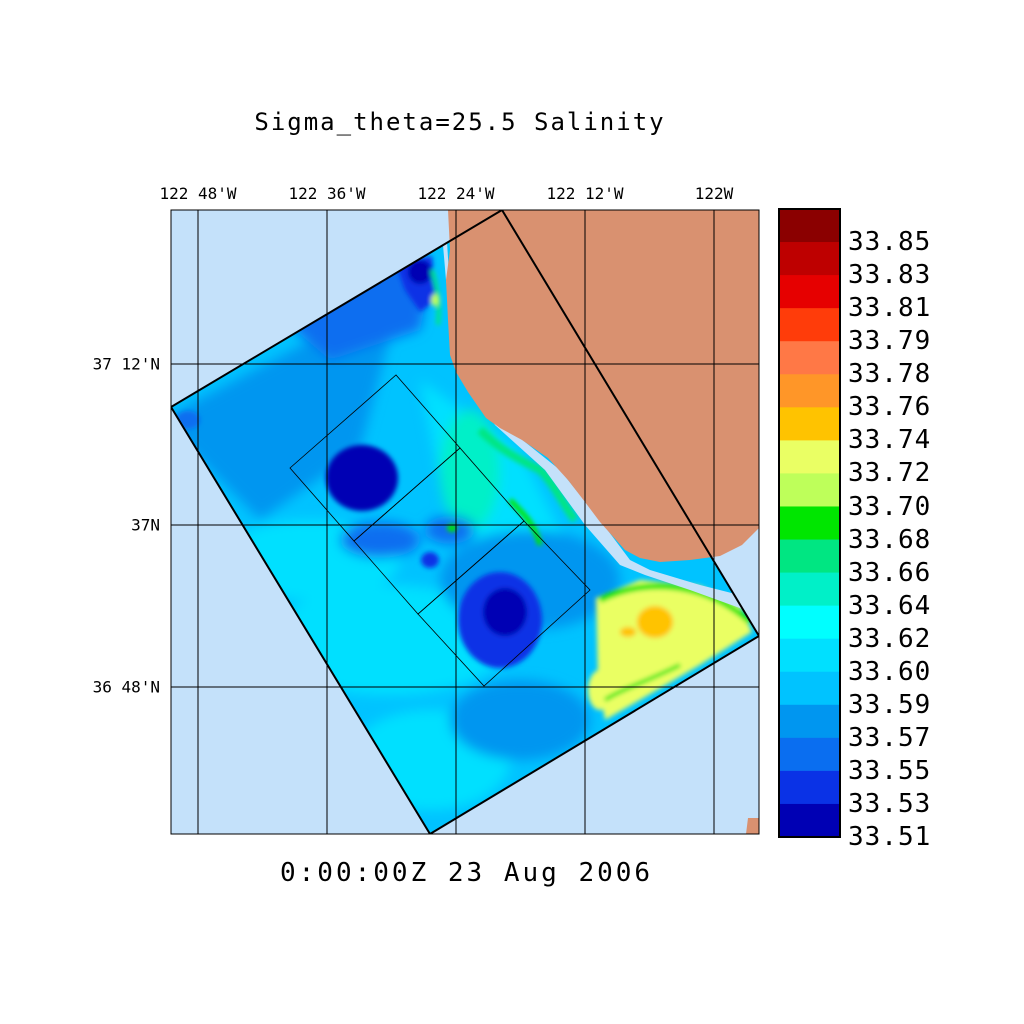 The width and height of the screenshot is (1024, 1024). What do you see at coordinates (890, 374) in the screenshot?
I see `colorbar-label: 33.78` at bounding box center [890, 374].